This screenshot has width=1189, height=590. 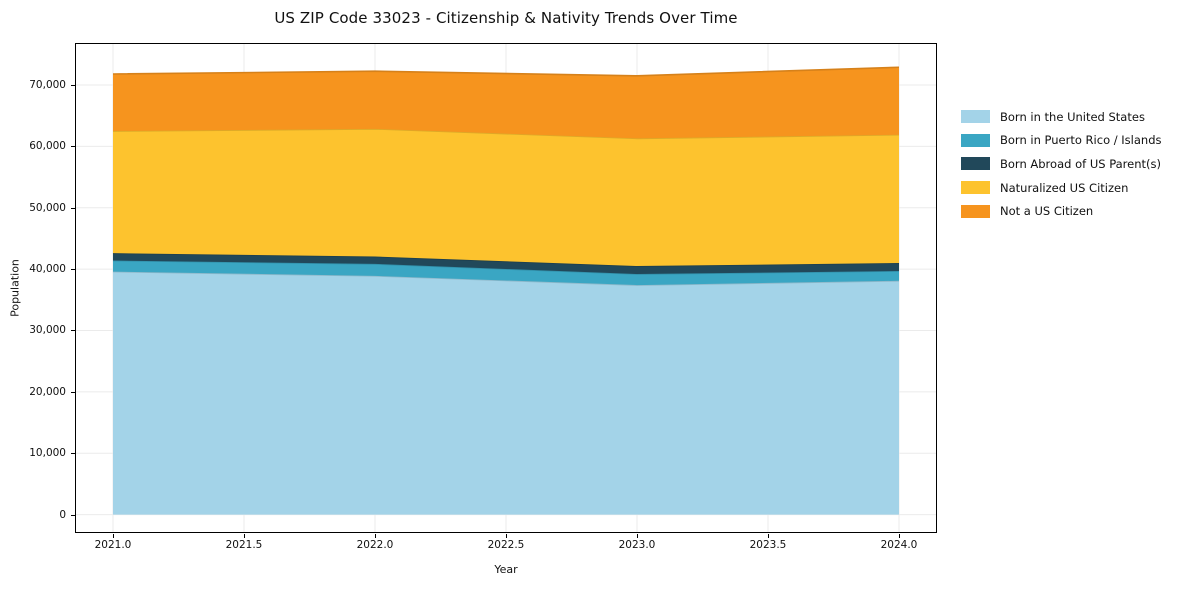 I want to click on legend-item: Naturalized US Citizen, so click(x=1061, y=188).